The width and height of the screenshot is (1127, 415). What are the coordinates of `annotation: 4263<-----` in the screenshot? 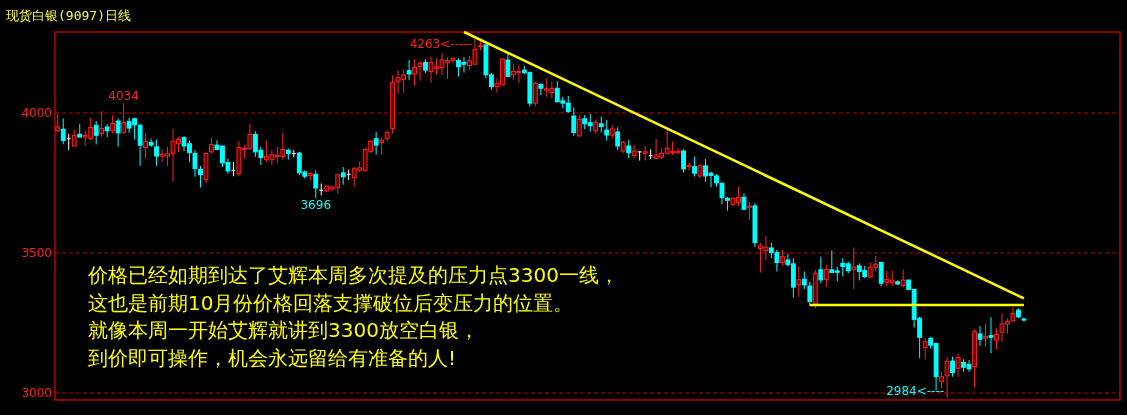 It's located at (440, 44).